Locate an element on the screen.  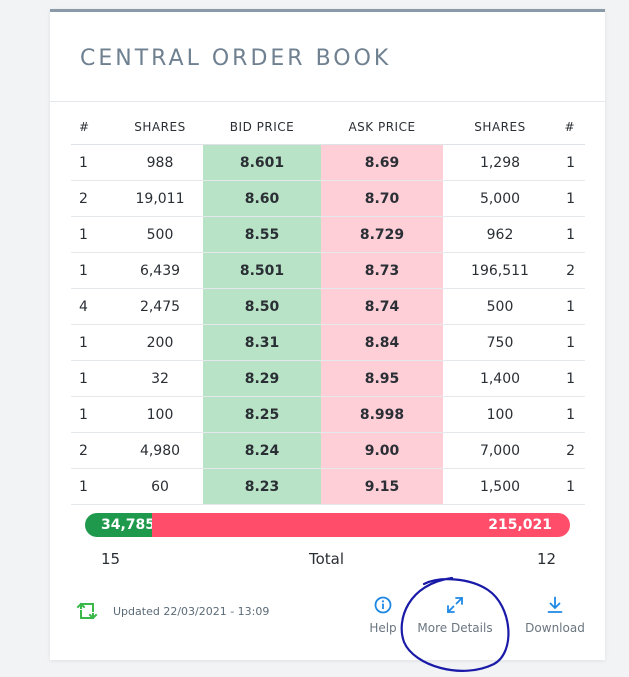
bid-price-cell: 8.29 is located at coordinates (262, 378).